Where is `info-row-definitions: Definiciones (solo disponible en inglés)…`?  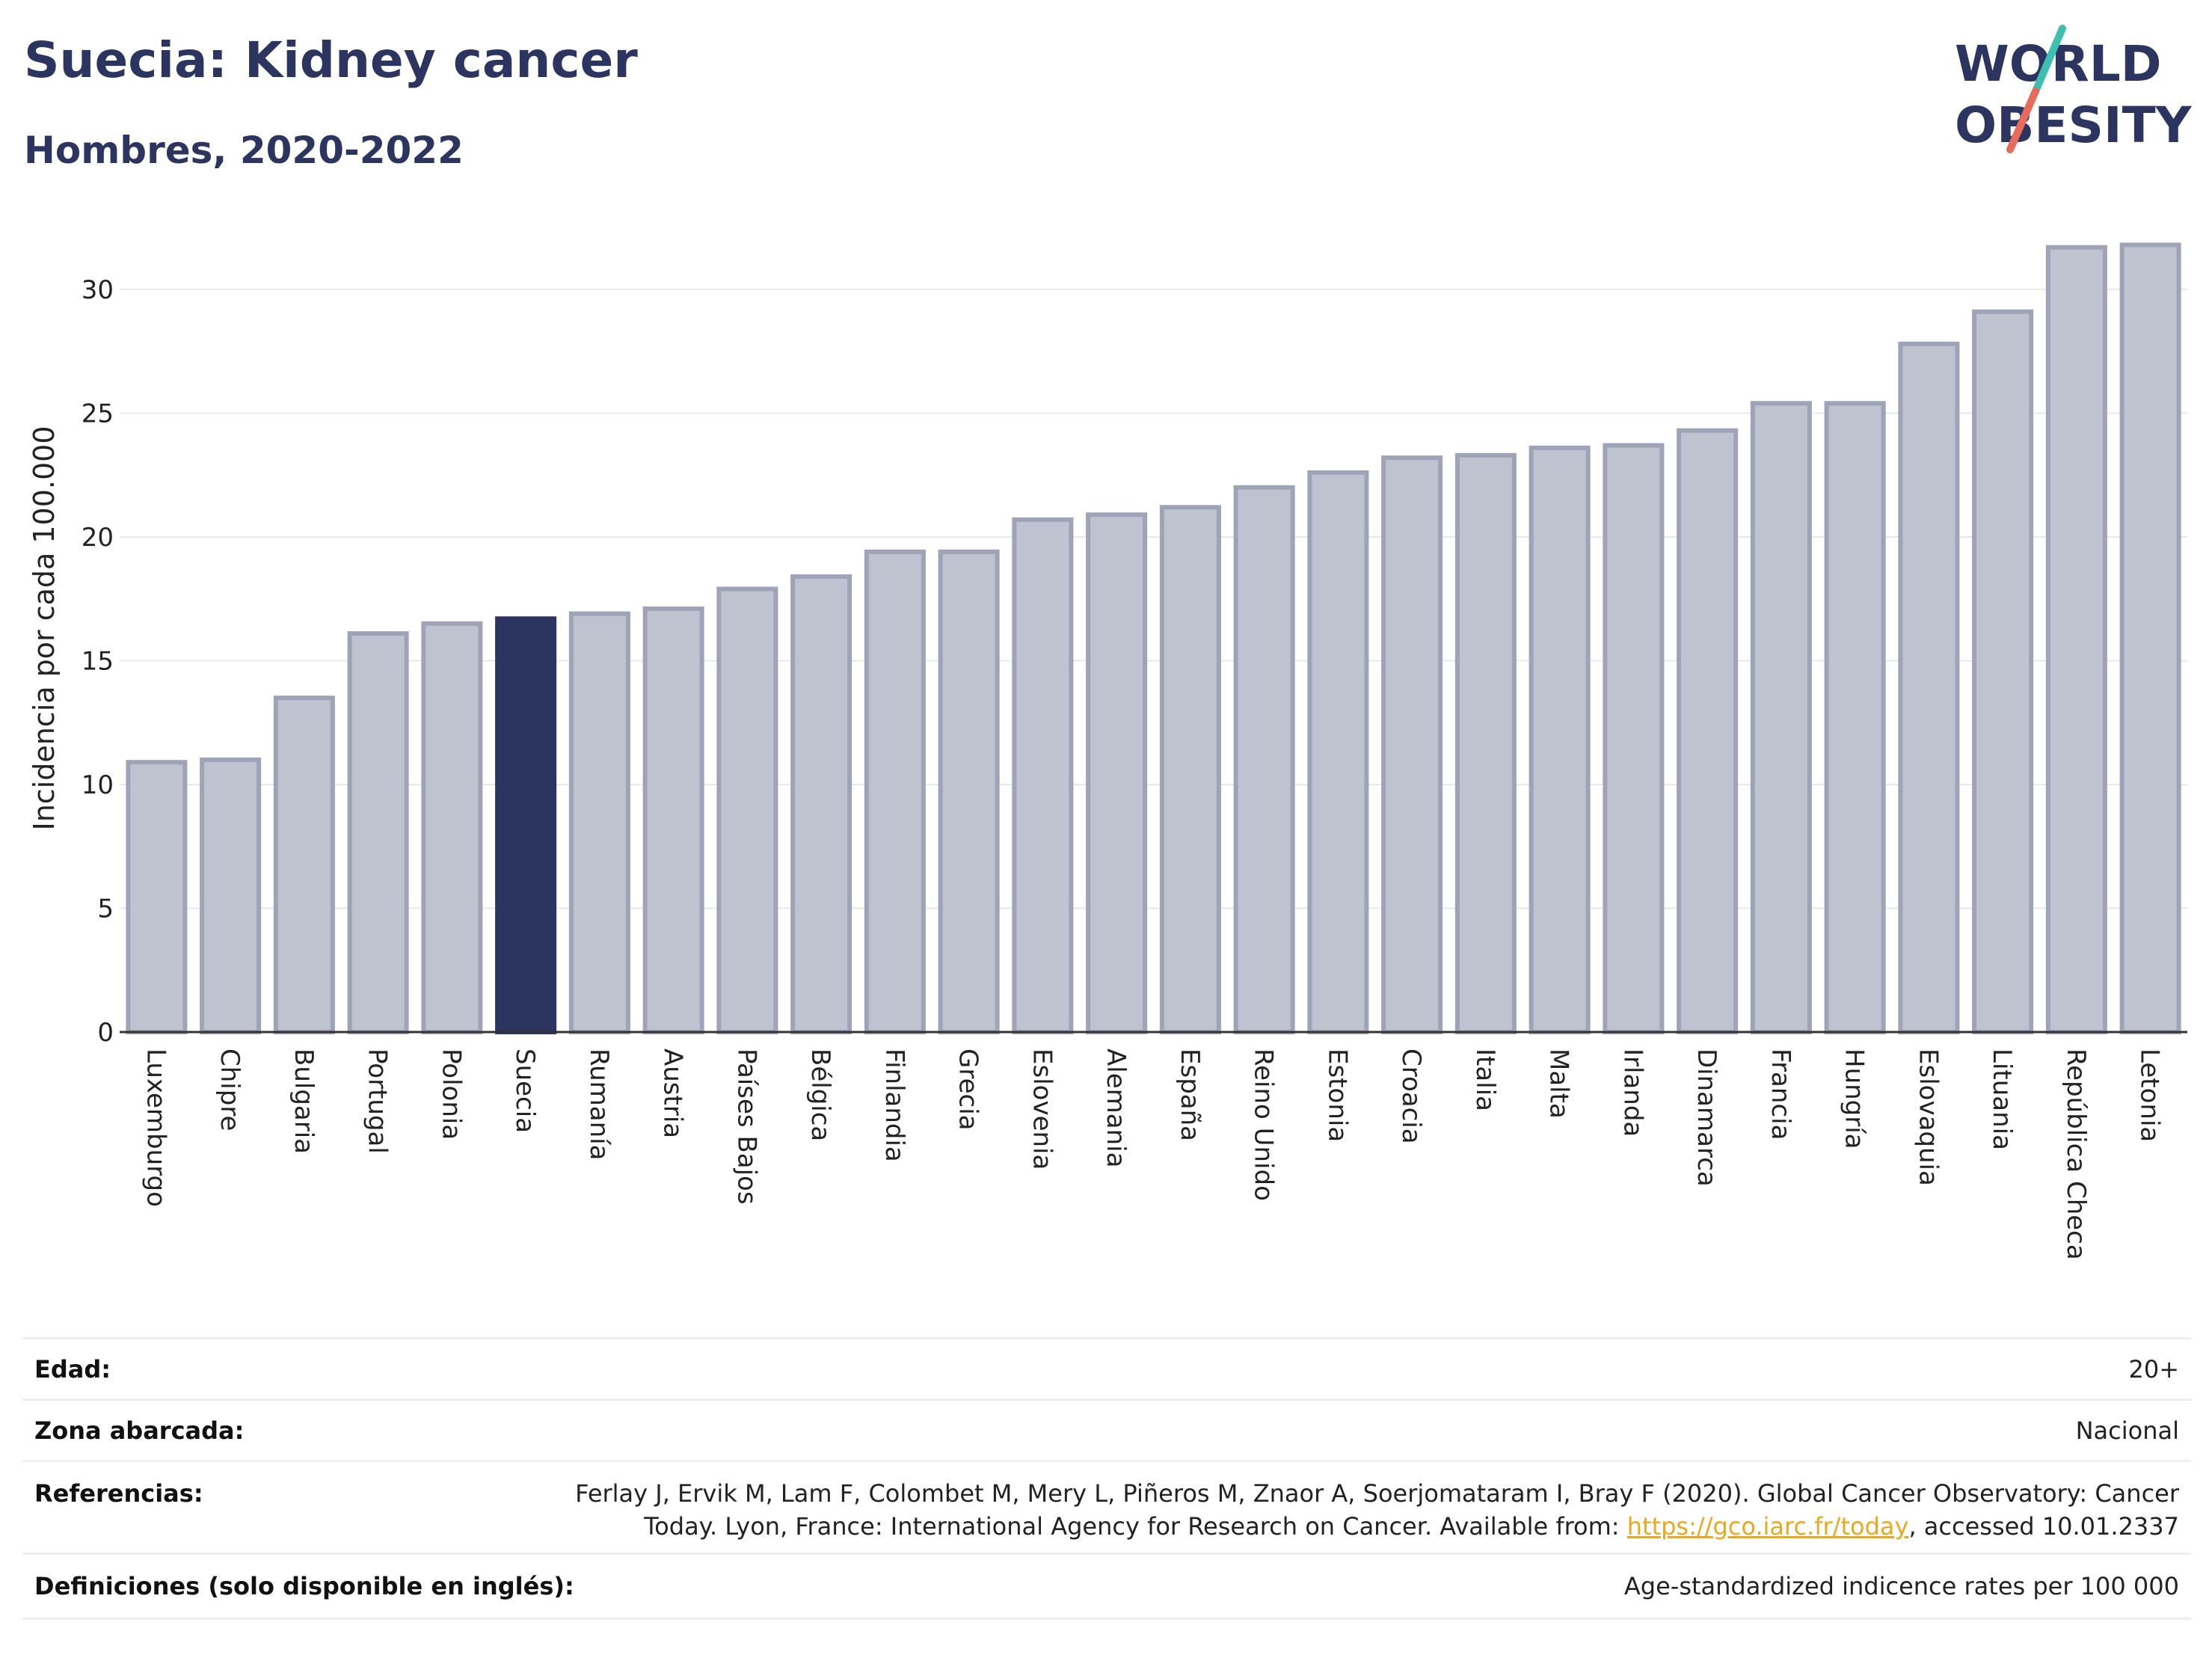
info-row-definitions: Definiciones (solo disponible en inglés)… is located at coordinates (1106, 1586).